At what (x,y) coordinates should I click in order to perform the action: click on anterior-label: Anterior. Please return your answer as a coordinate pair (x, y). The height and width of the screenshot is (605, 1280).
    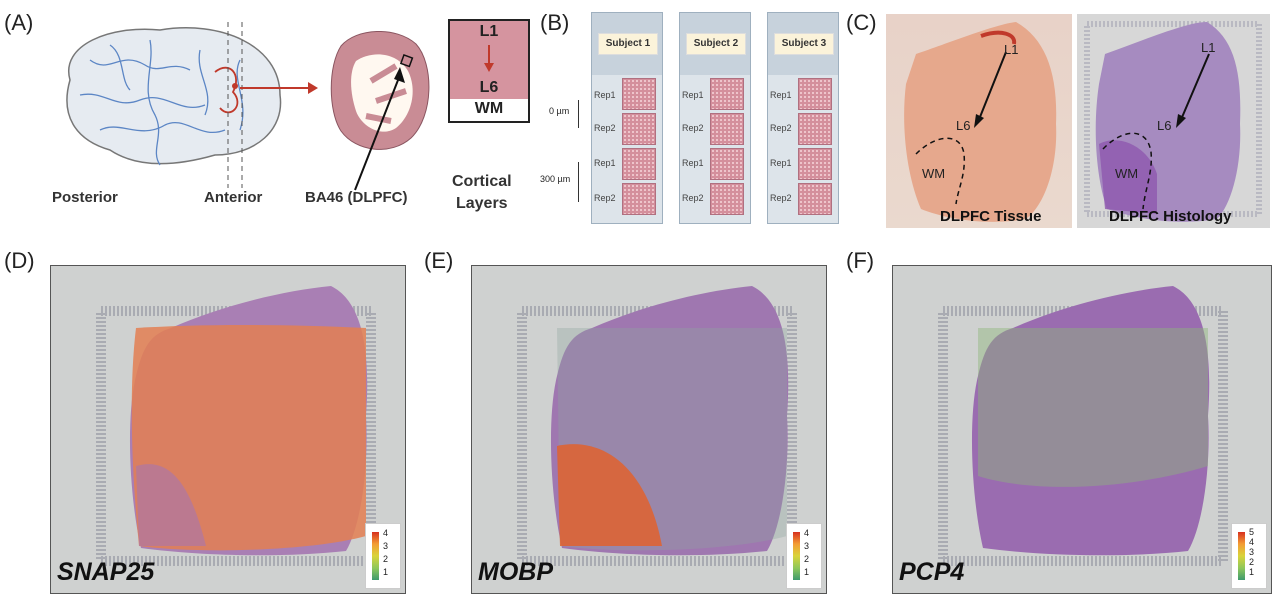
    Looking at the image, I should click on (233, 197).